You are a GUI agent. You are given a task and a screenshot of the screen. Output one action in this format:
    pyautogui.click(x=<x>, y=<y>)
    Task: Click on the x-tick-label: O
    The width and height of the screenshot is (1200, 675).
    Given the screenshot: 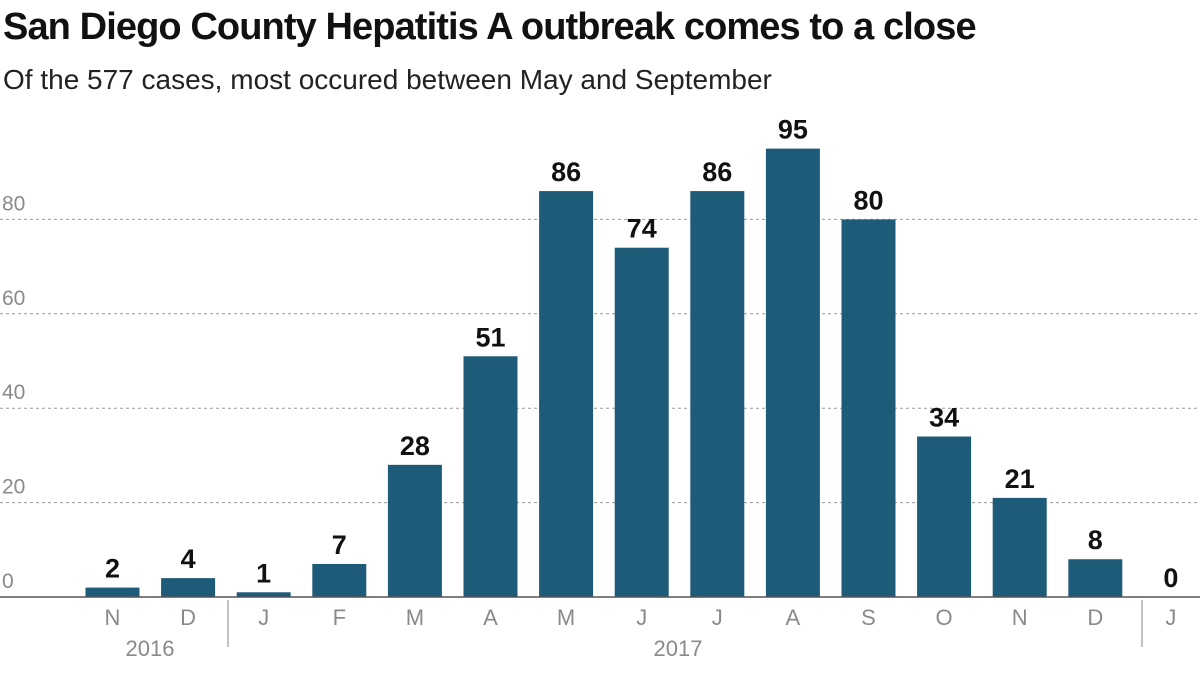 What is the action you would take?
    pyautogui.click(x=944, y=617)
    